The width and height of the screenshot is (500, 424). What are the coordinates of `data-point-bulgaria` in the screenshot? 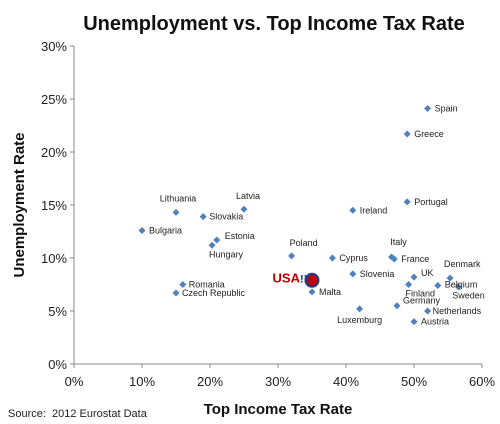 It's located at (142, 230).